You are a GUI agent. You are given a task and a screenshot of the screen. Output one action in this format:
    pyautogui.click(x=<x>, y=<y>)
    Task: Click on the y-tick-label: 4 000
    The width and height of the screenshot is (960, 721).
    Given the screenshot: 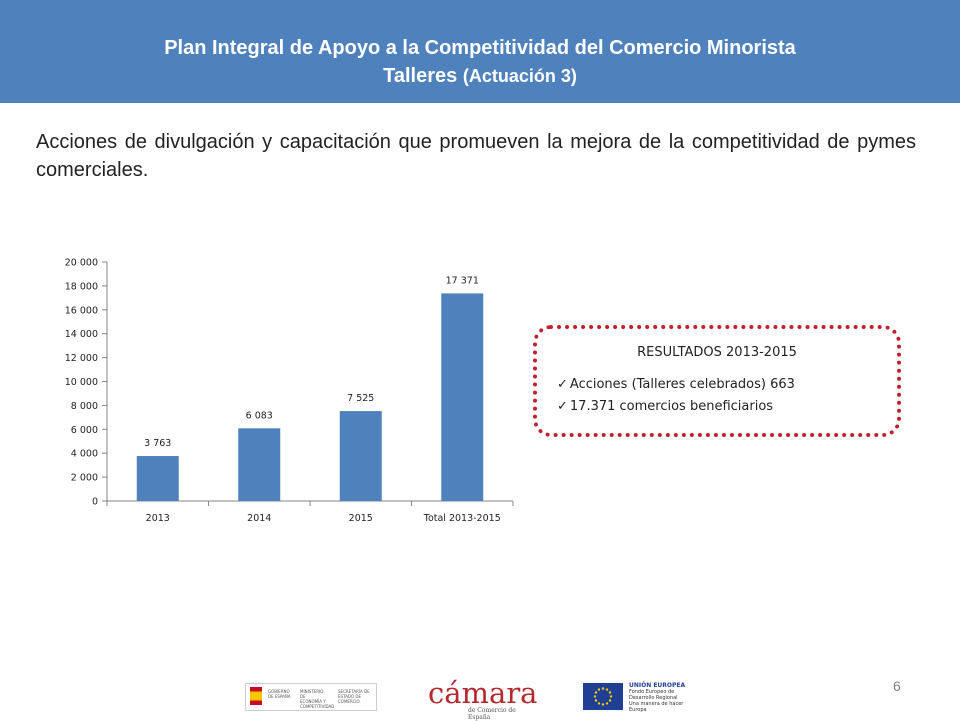 What is the action you would take?
    pyautogui.click(x=84, y=454)
    